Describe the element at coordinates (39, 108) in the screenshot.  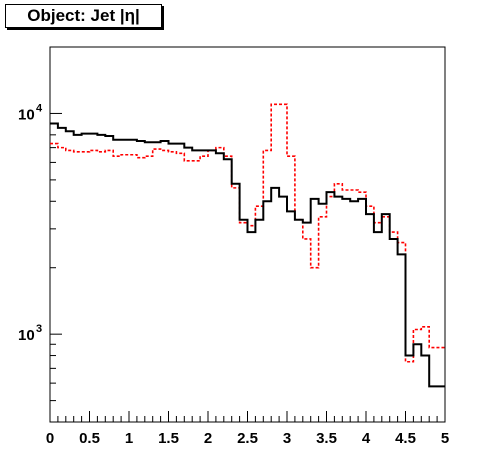
I see `y-tick-exponent: 4` at that location.